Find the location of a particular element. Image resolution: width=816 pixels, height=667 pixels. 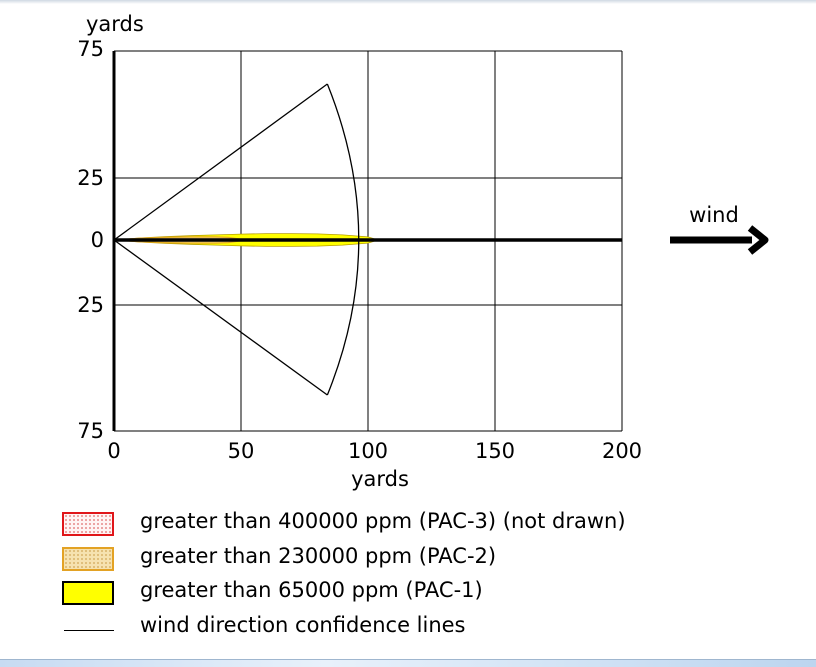

confidence-line-lower is located at coordinates (220, 317).